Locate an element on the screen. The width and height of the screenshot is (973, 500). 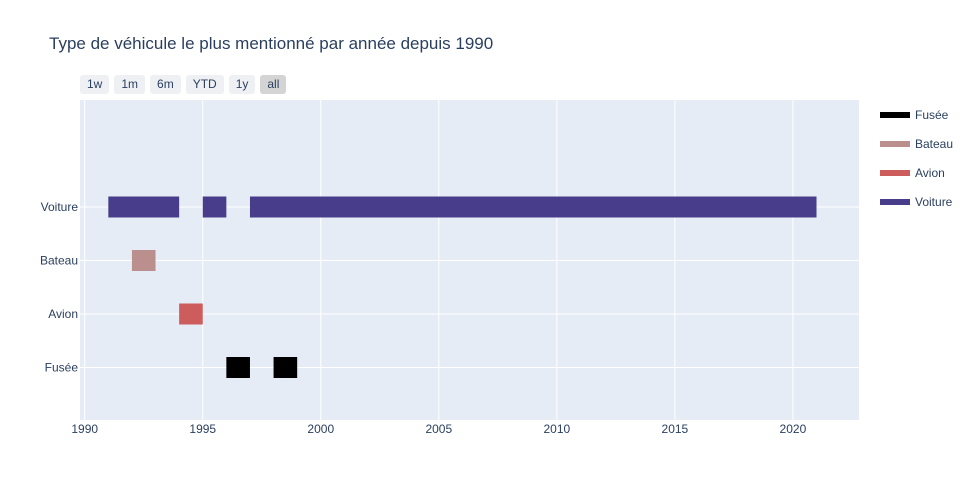
x-axis-ticks: 1990 1995 2000 2005 2010 2015 2020 is located at coordinates (438, 429).